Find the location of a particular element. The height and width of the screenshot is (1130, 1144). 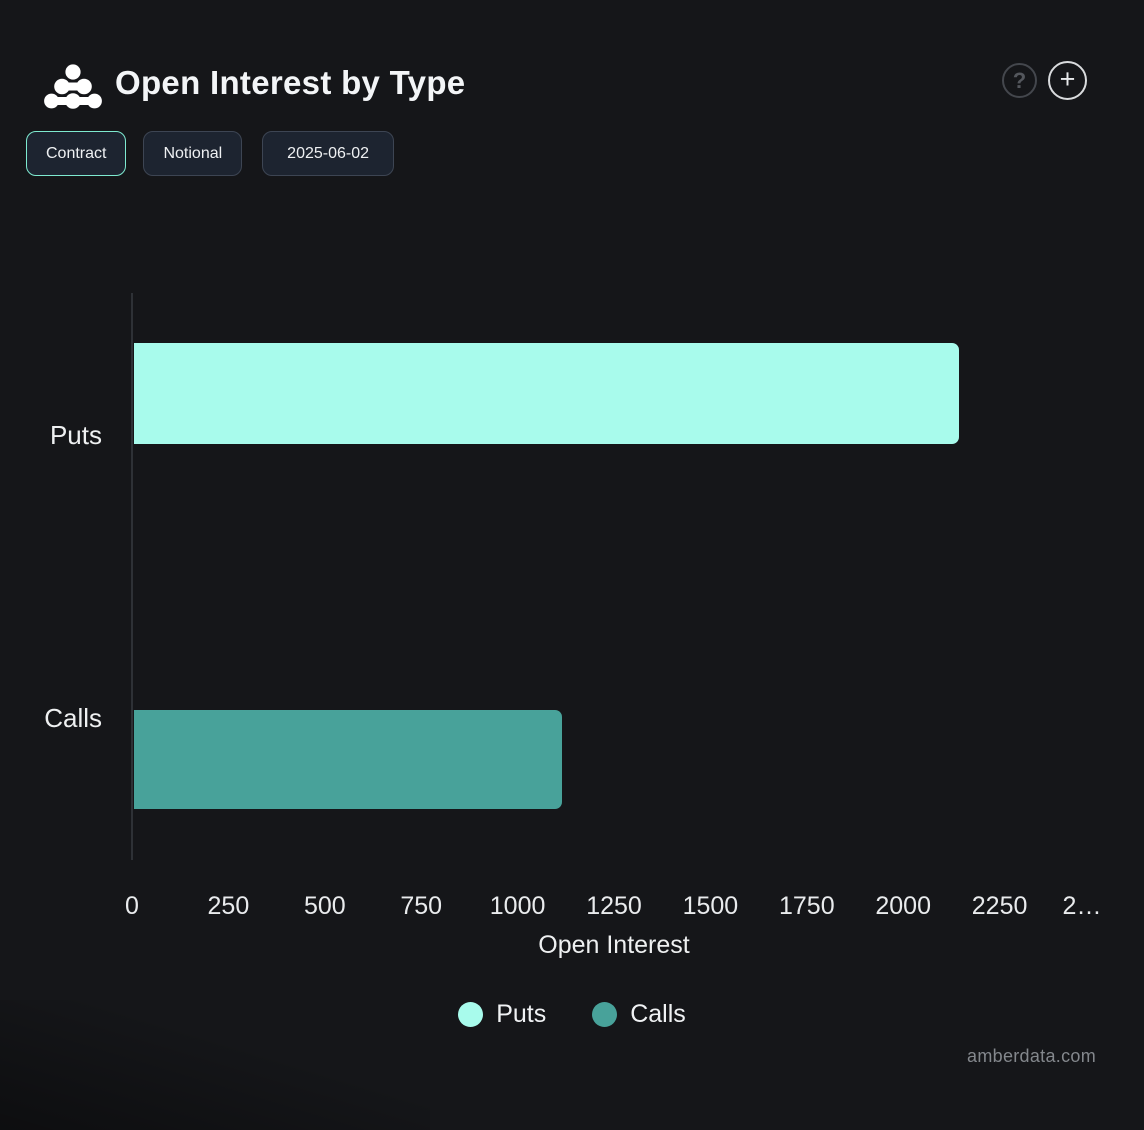

legend: Puts Calls is located at coordinates (572, 1014).